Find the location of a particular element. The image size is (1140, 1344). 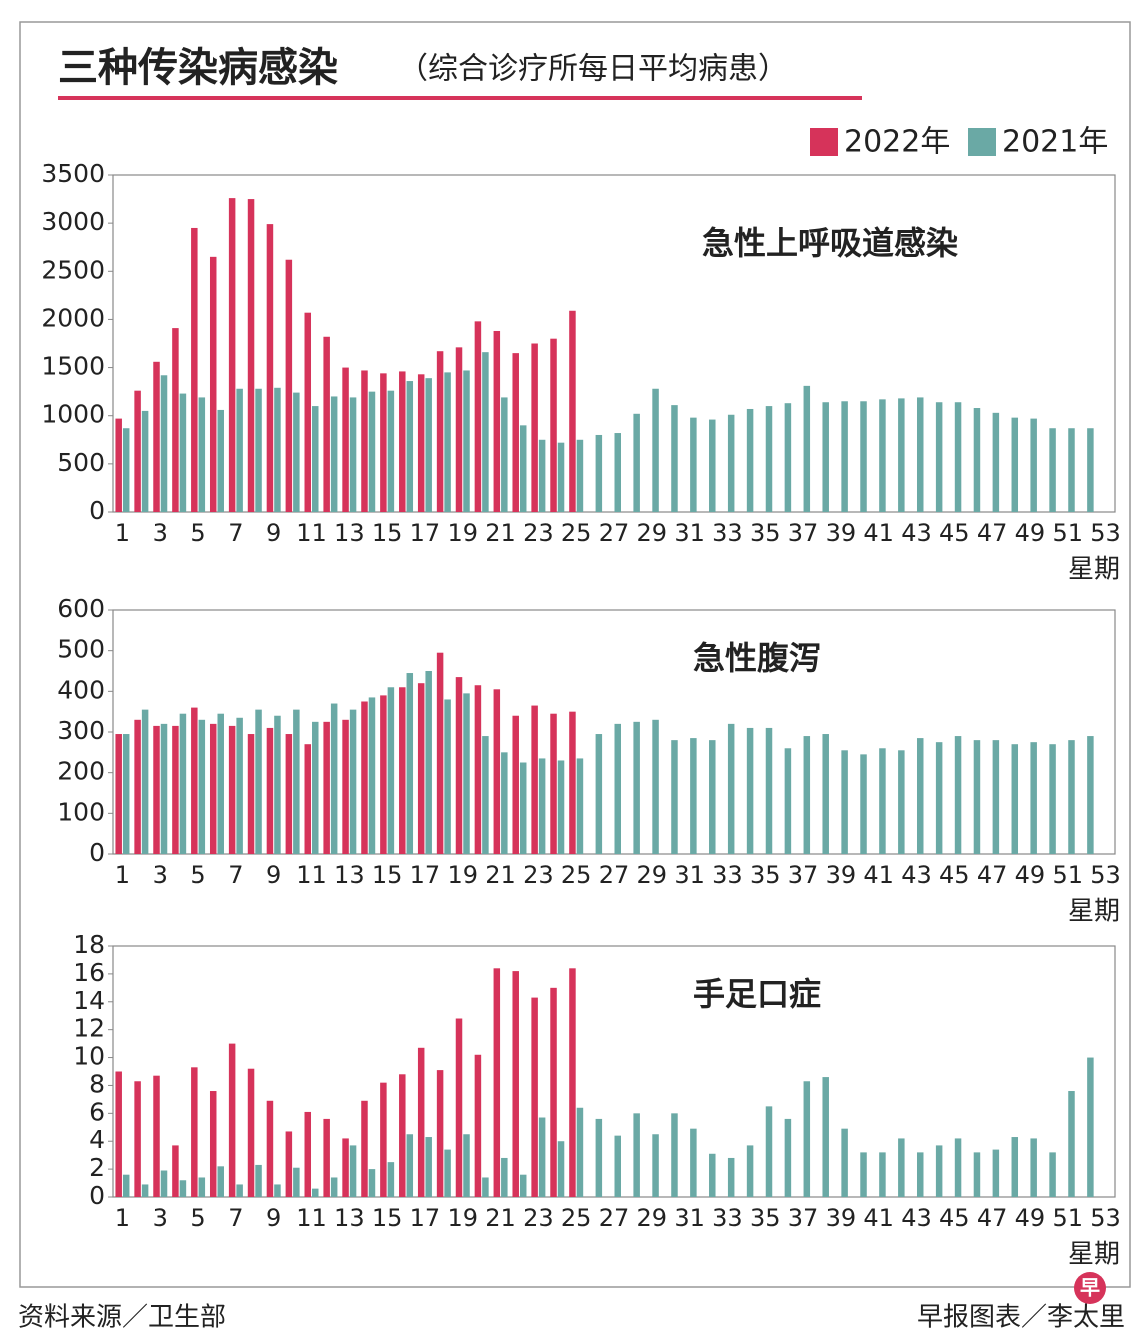

x-tick-label: 41 is located at coordinates (878, 875).